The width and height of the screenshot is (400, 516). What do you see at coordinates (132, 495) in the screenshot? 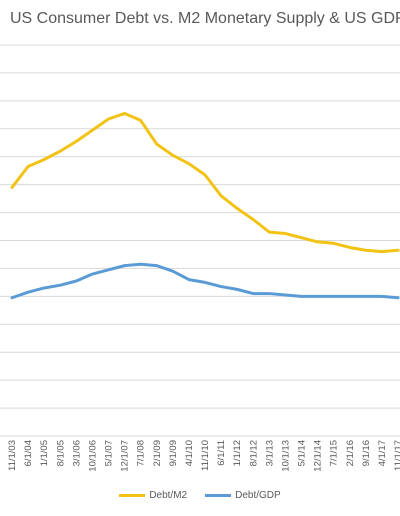
I see `legend-swatch-debt-m2` at bounding box center [132, 495].